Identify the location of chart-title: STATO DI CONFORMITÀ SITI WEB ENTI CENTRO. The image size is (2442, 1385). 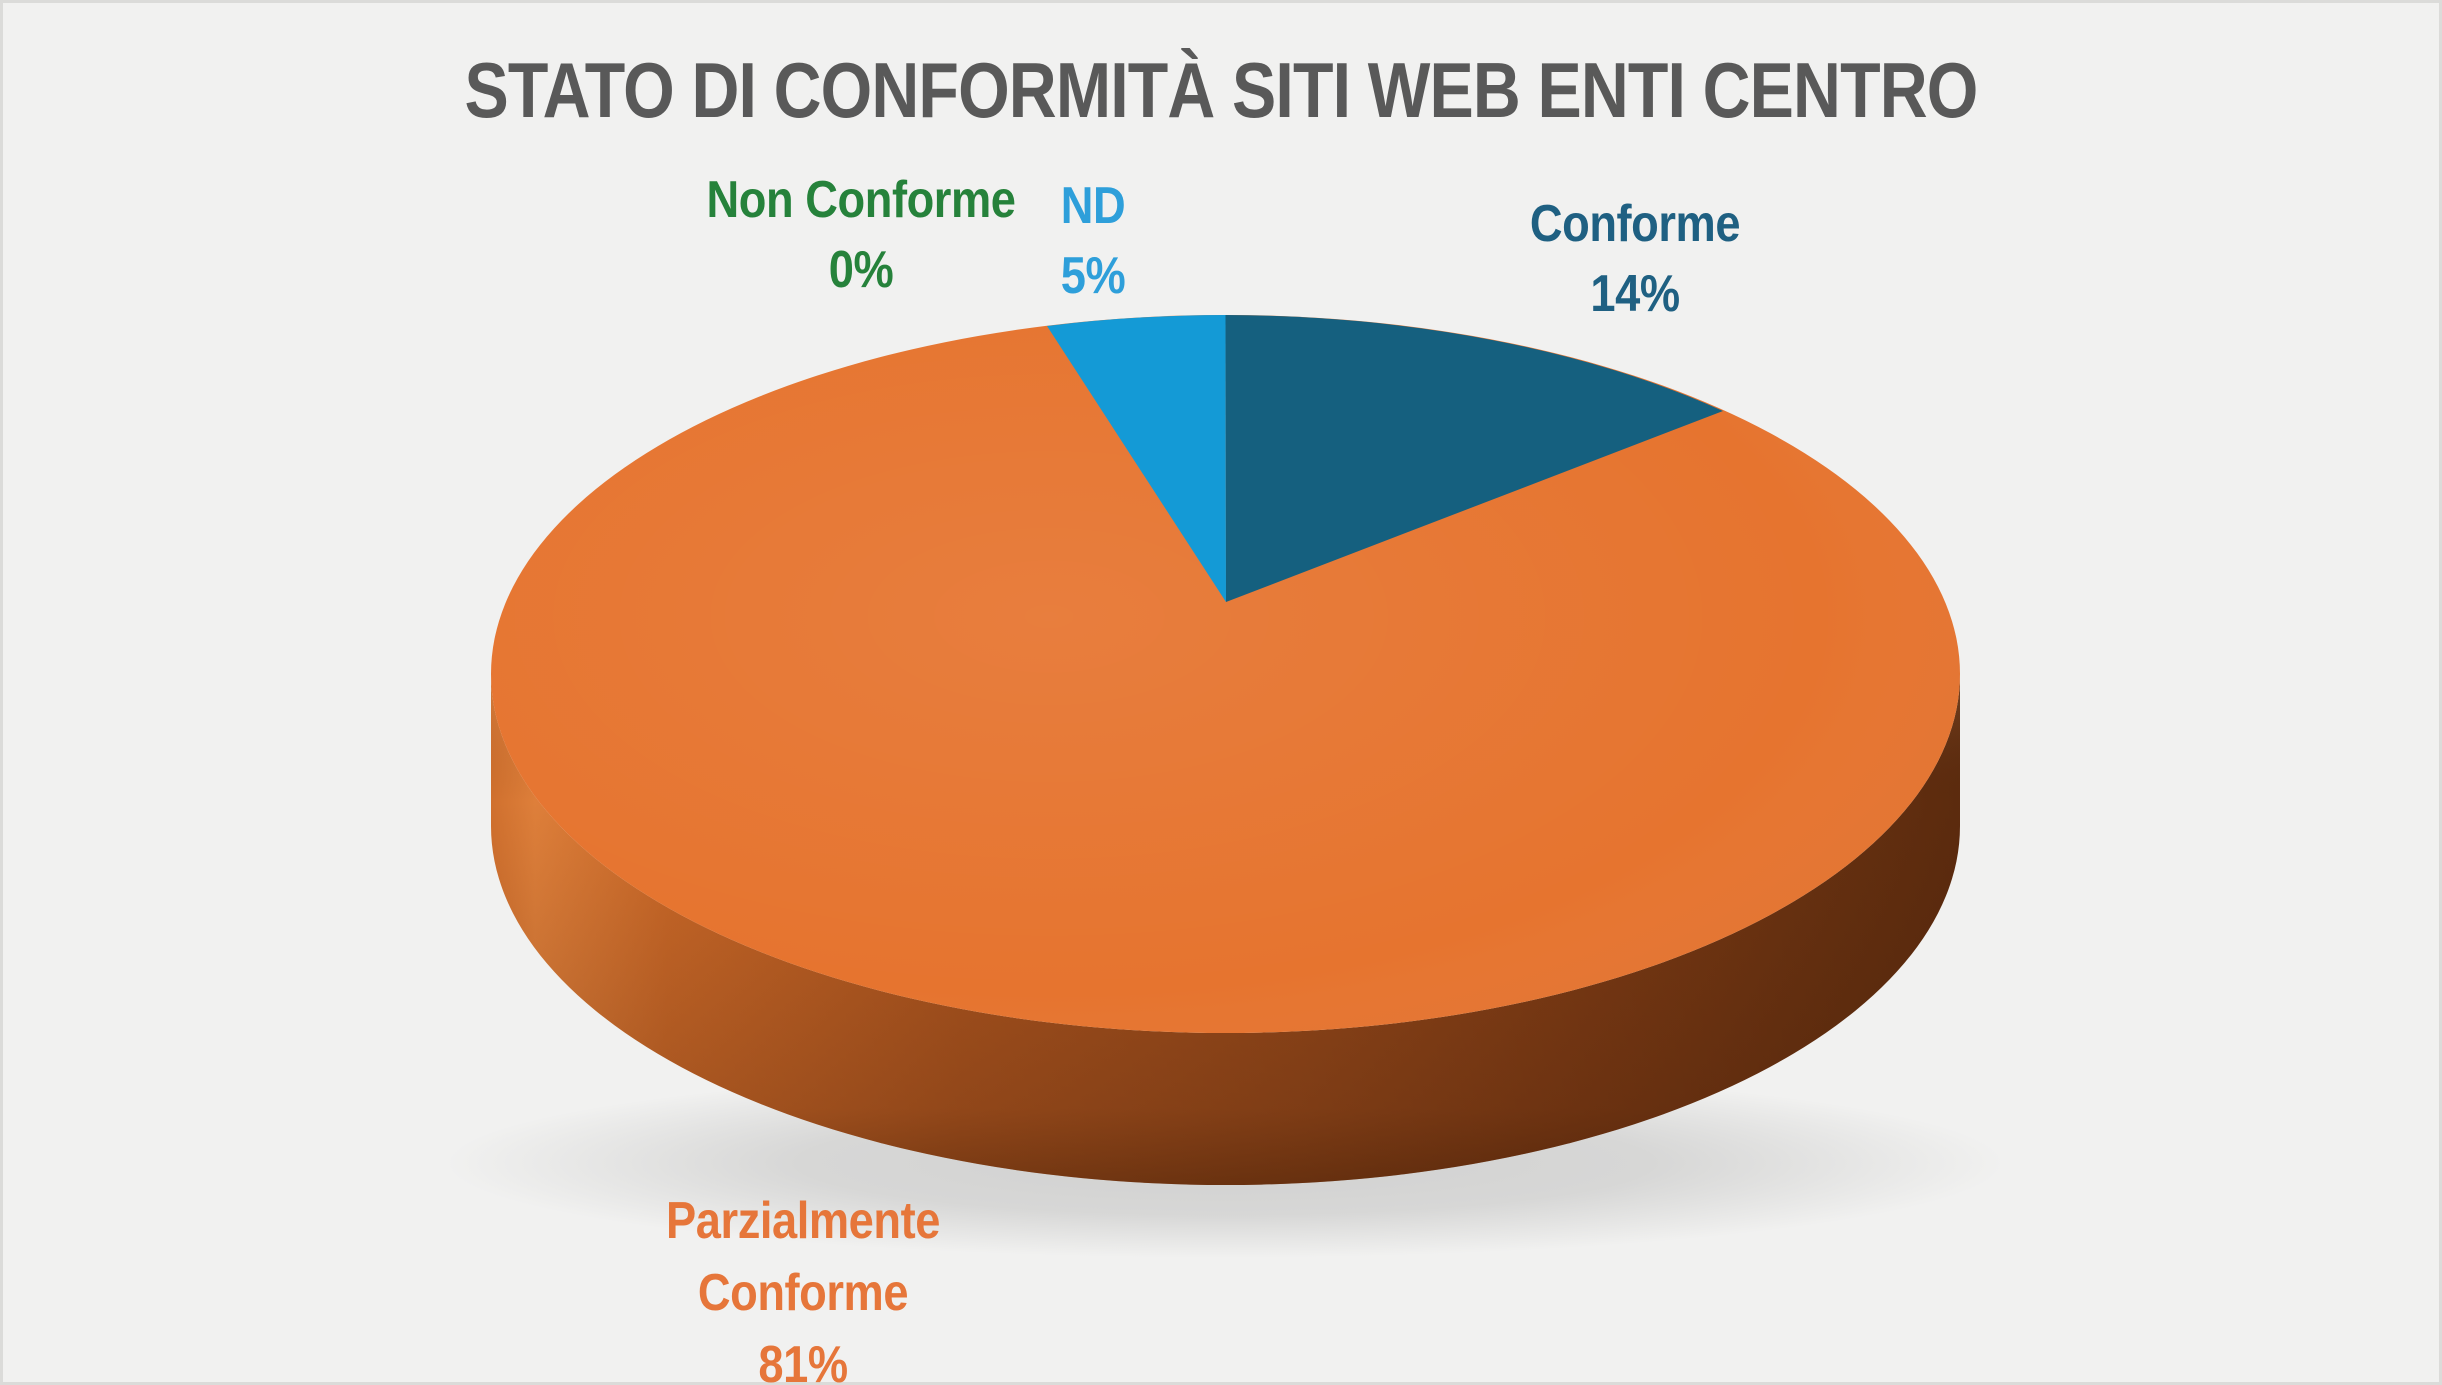
(1221, 90).